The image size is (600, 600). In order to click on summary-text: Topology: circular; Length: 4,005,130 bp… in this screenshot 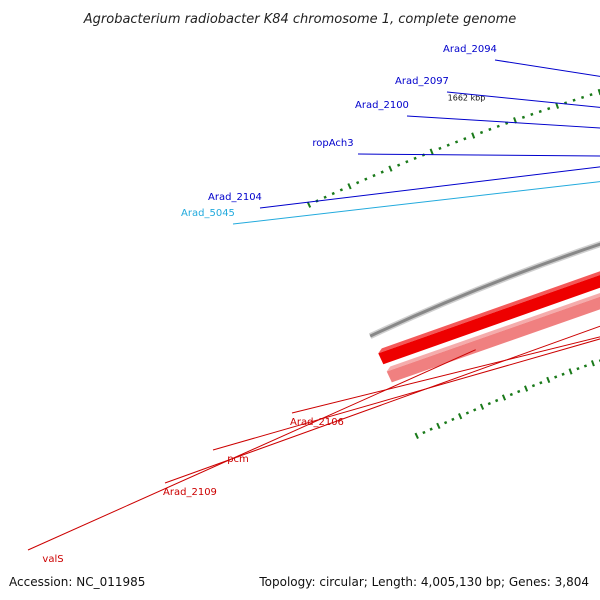, I will do `click(423, 582)`.